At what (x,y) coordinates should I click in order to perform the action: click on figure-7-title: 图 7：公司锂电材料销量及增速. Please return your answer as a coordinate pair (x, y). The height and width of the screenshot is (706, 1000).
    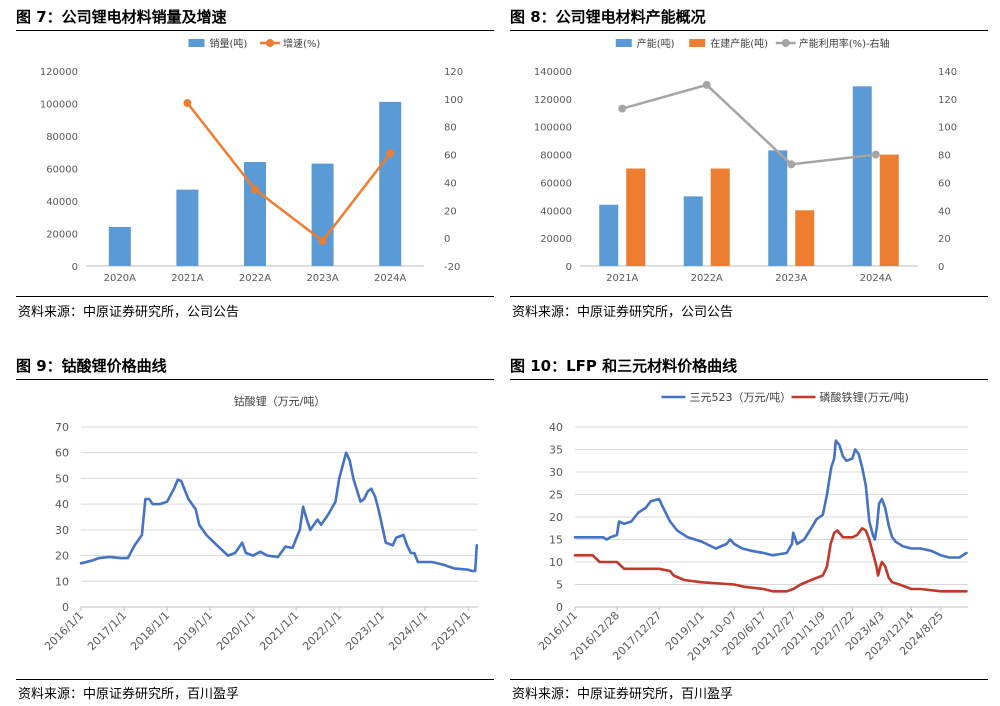
    Looking at the image, I should click on (121, 17).